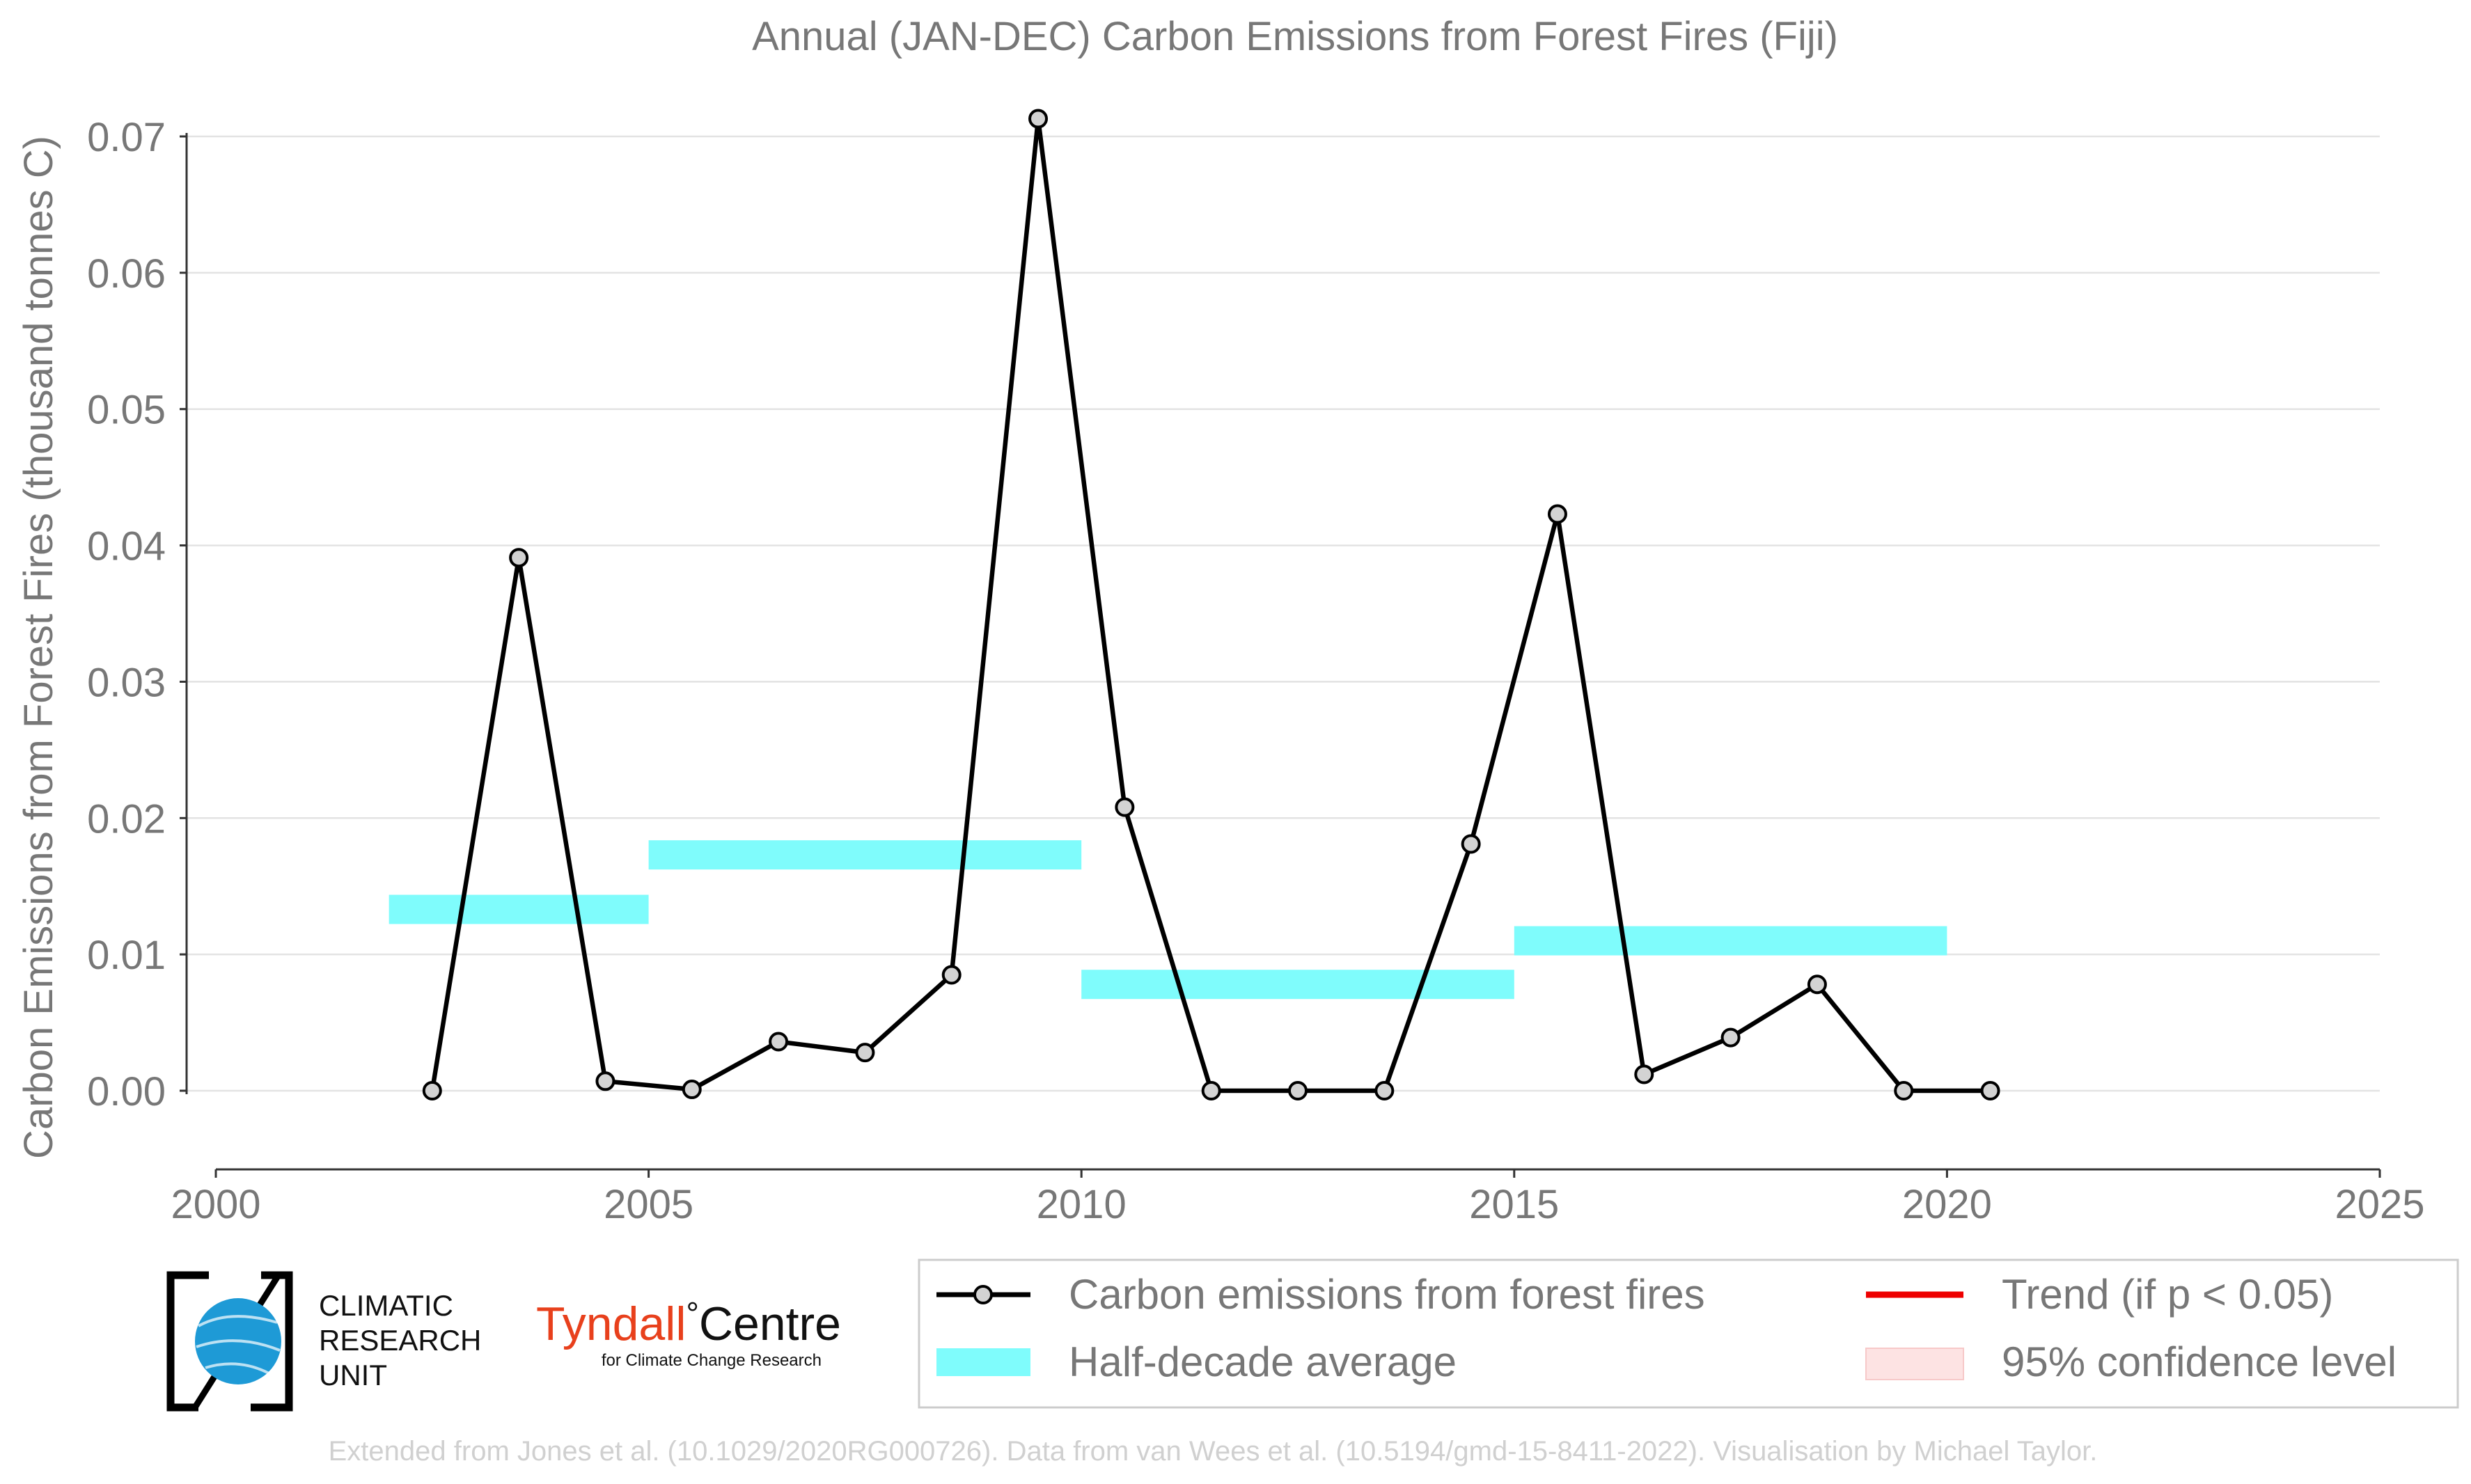 This screenshot has width=2471, height=1484. I want to click on tyndall-subtitle: for Climate Change Research, so click(712, 1360).